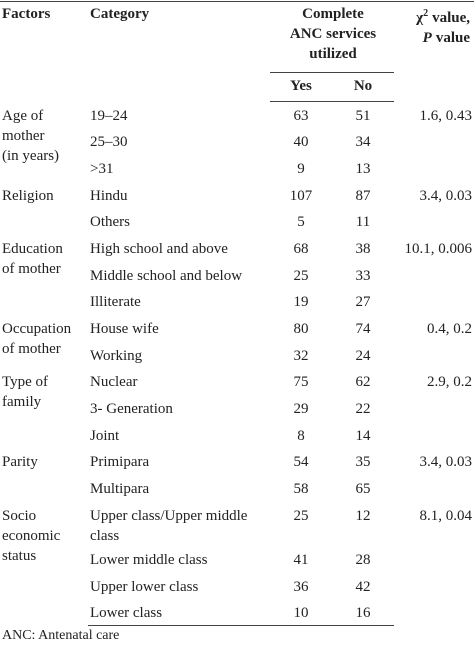 The image size is (474, 648). I want to click on table-row: Others 5 11, so click(237, 221).